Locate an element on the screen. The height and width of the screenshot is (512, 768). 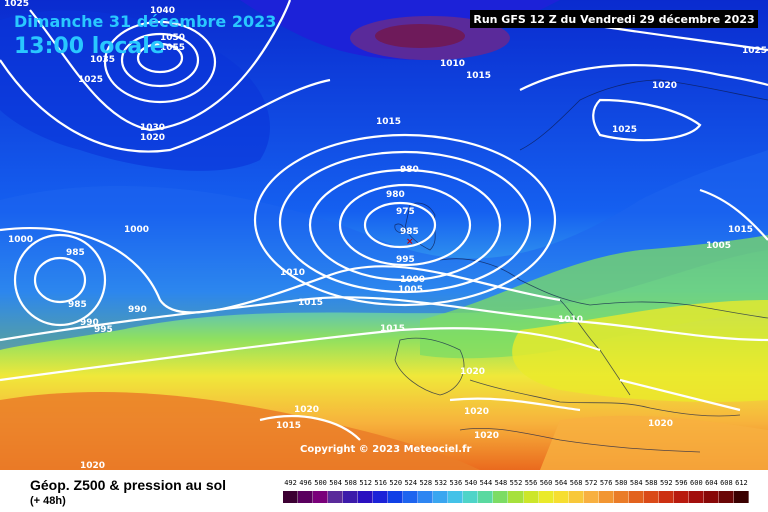
legend-value-label: 548 is located at coordinates (501, 483).